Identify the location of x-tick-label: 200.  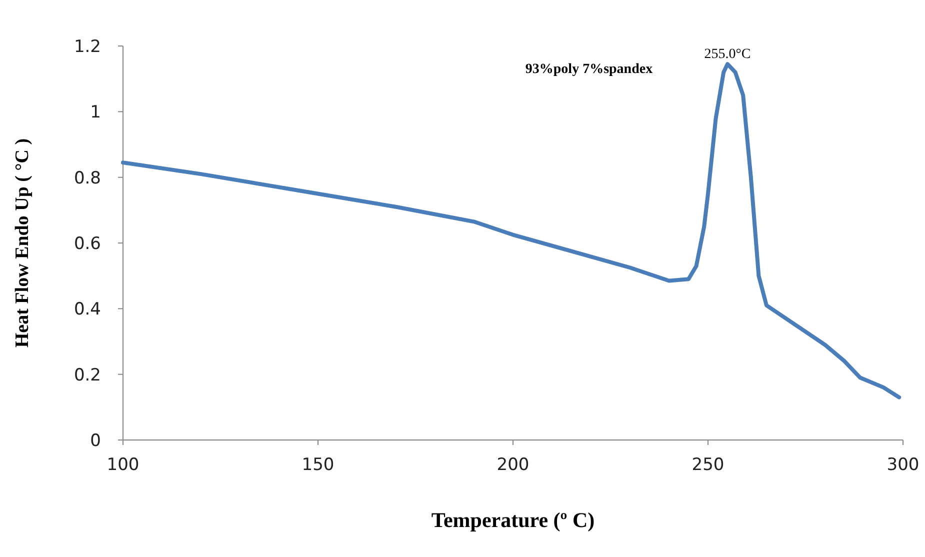
(513, 465).